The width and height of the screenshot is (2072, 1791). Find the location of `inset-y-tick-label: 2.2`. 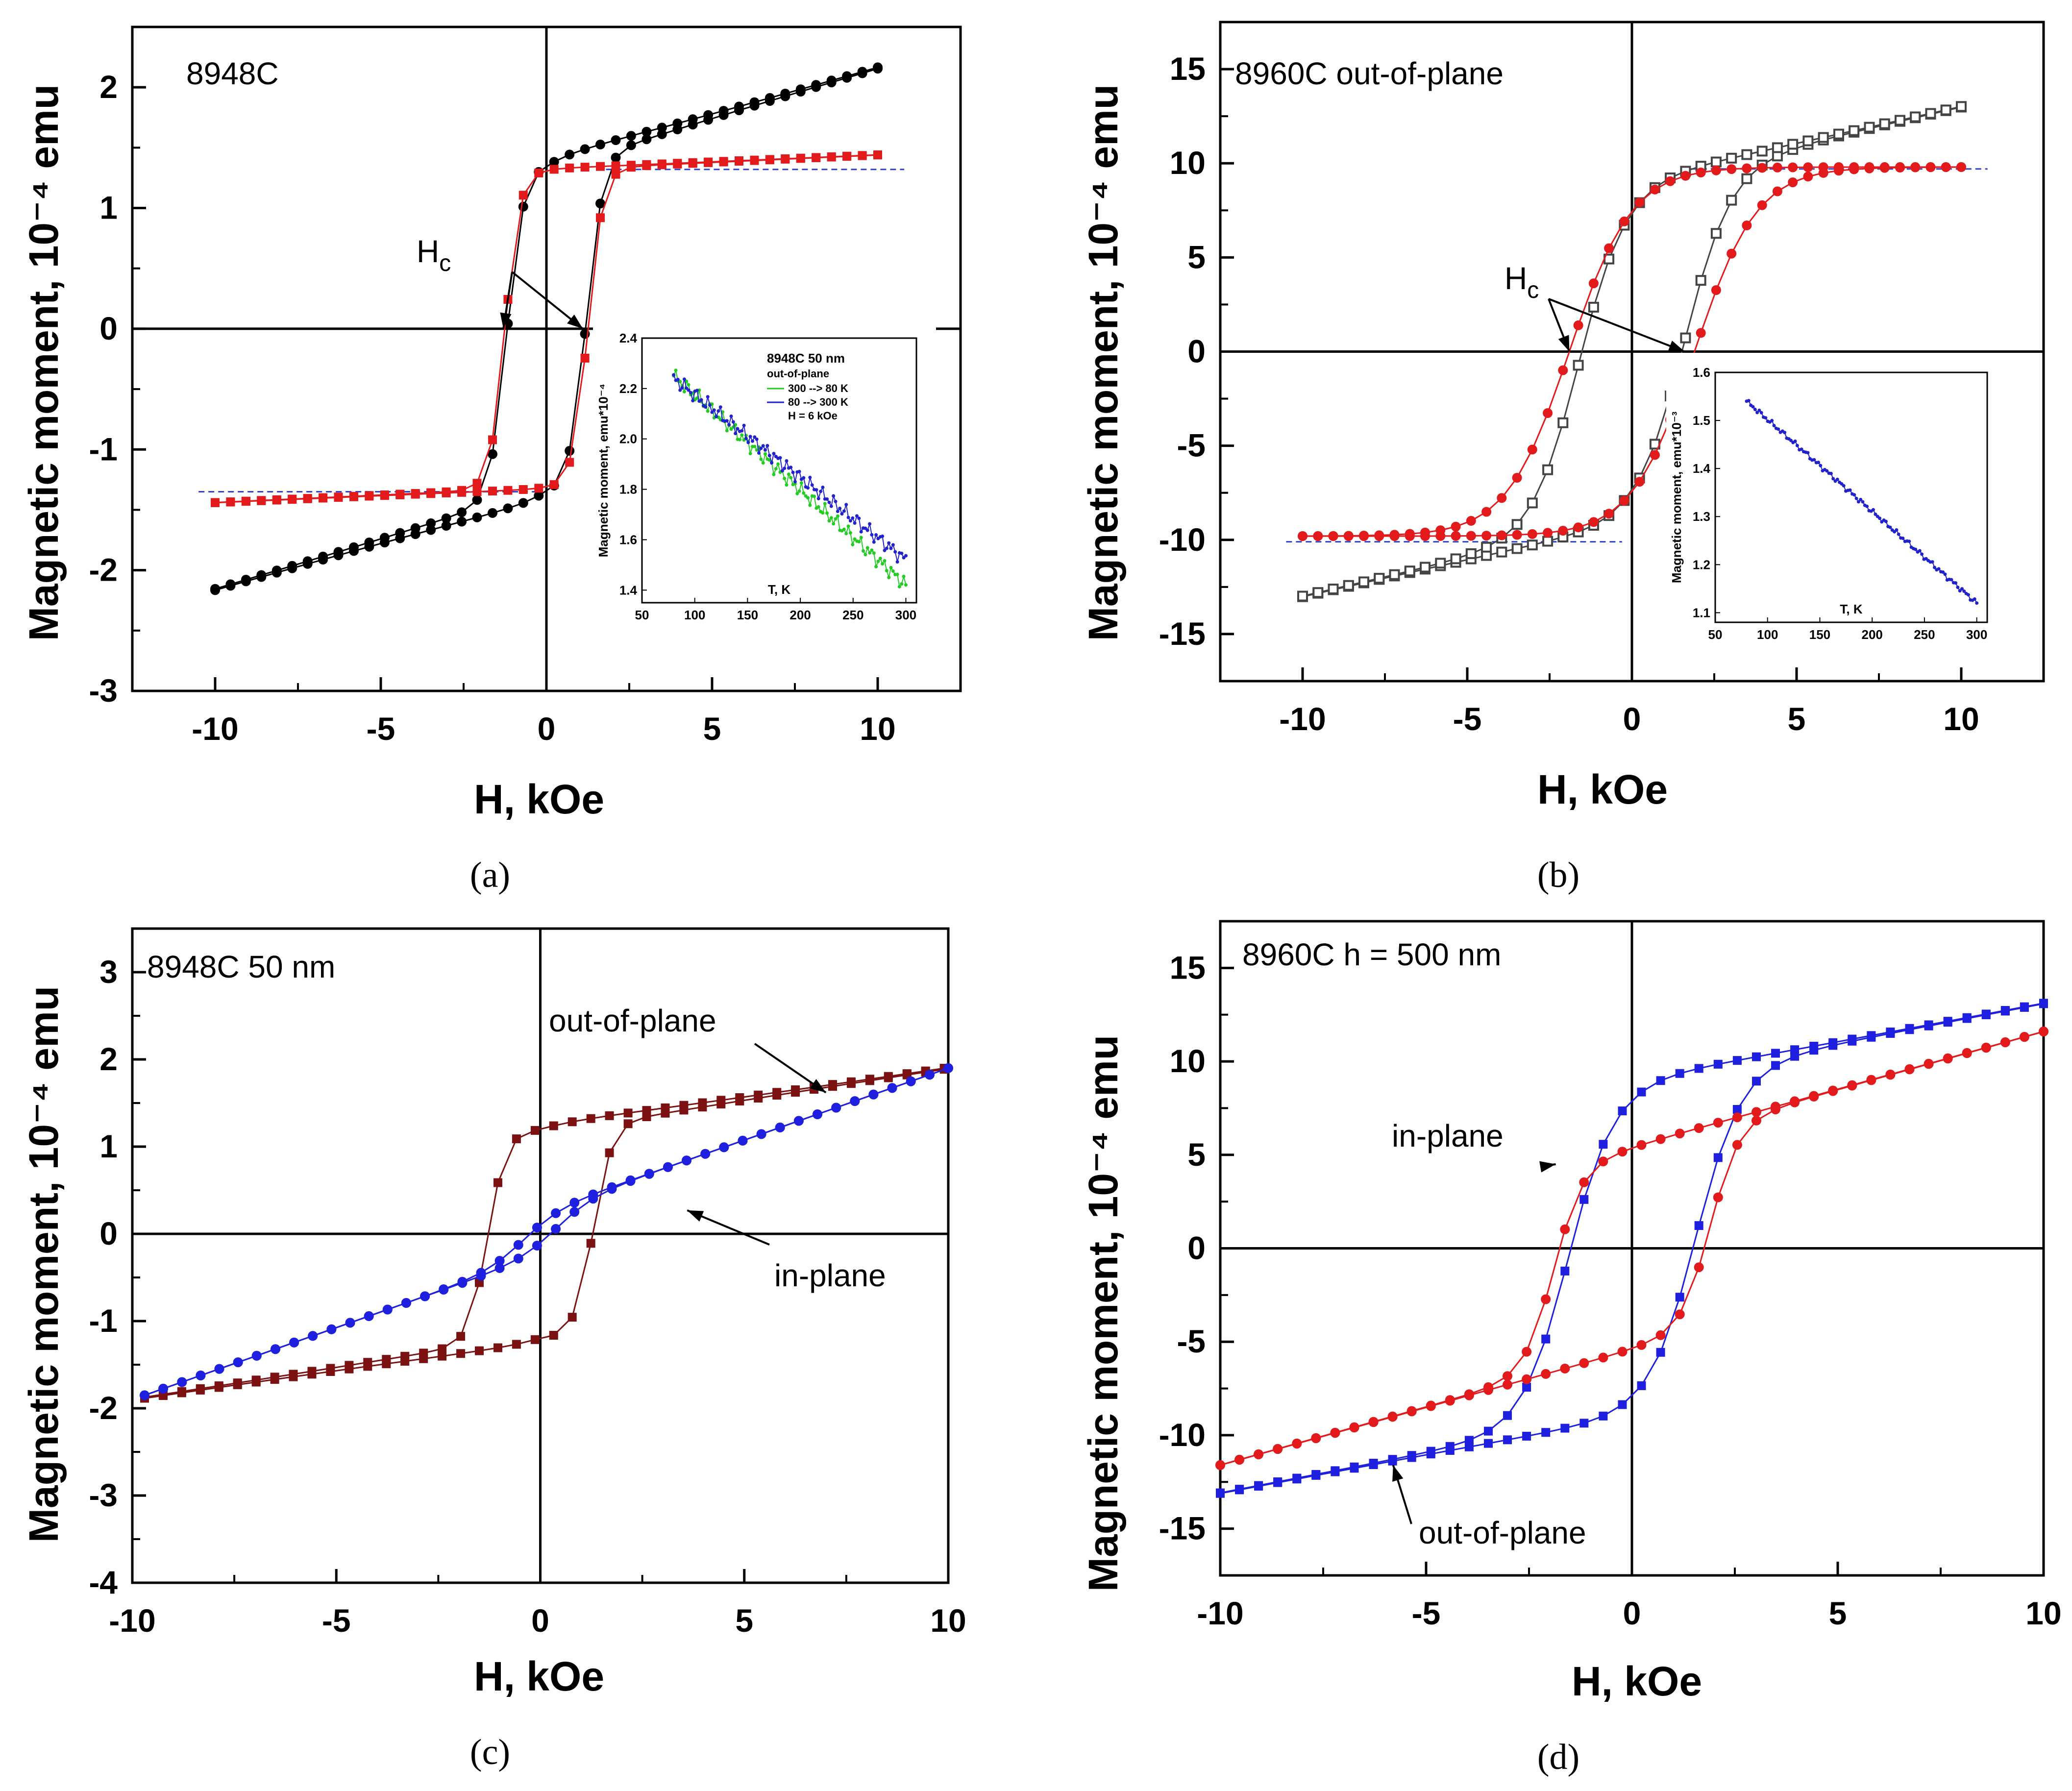

inset-y-tick-label: 2.2 is located at coordinates (628, 388).